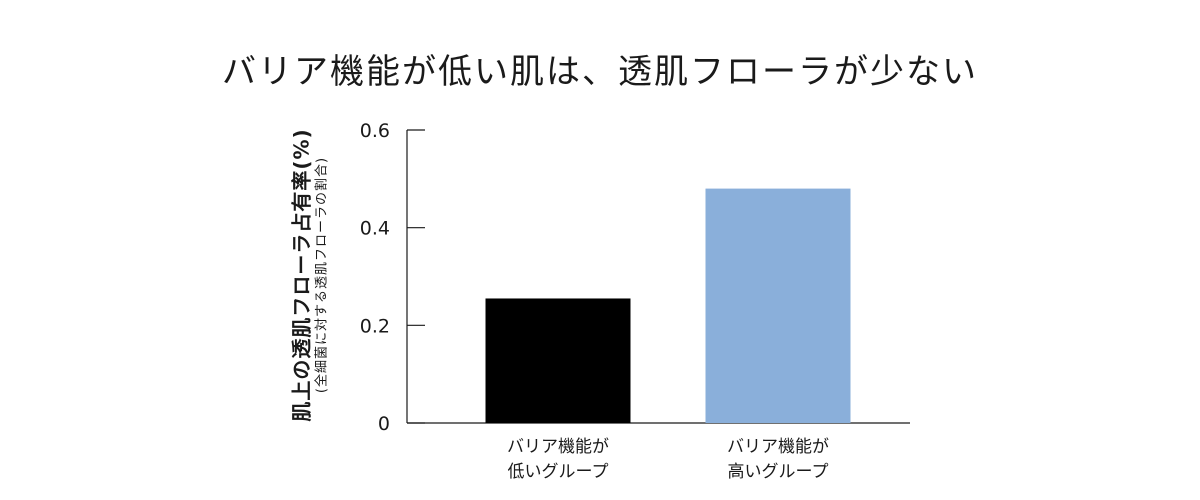 This screenshot has height=500, width=1200. What do you see at coordinates (392, 277) in the screenshot?
I see `y-axis-ticks: 0 0.2 0.4 0.6` at bounding box center [392, 277].